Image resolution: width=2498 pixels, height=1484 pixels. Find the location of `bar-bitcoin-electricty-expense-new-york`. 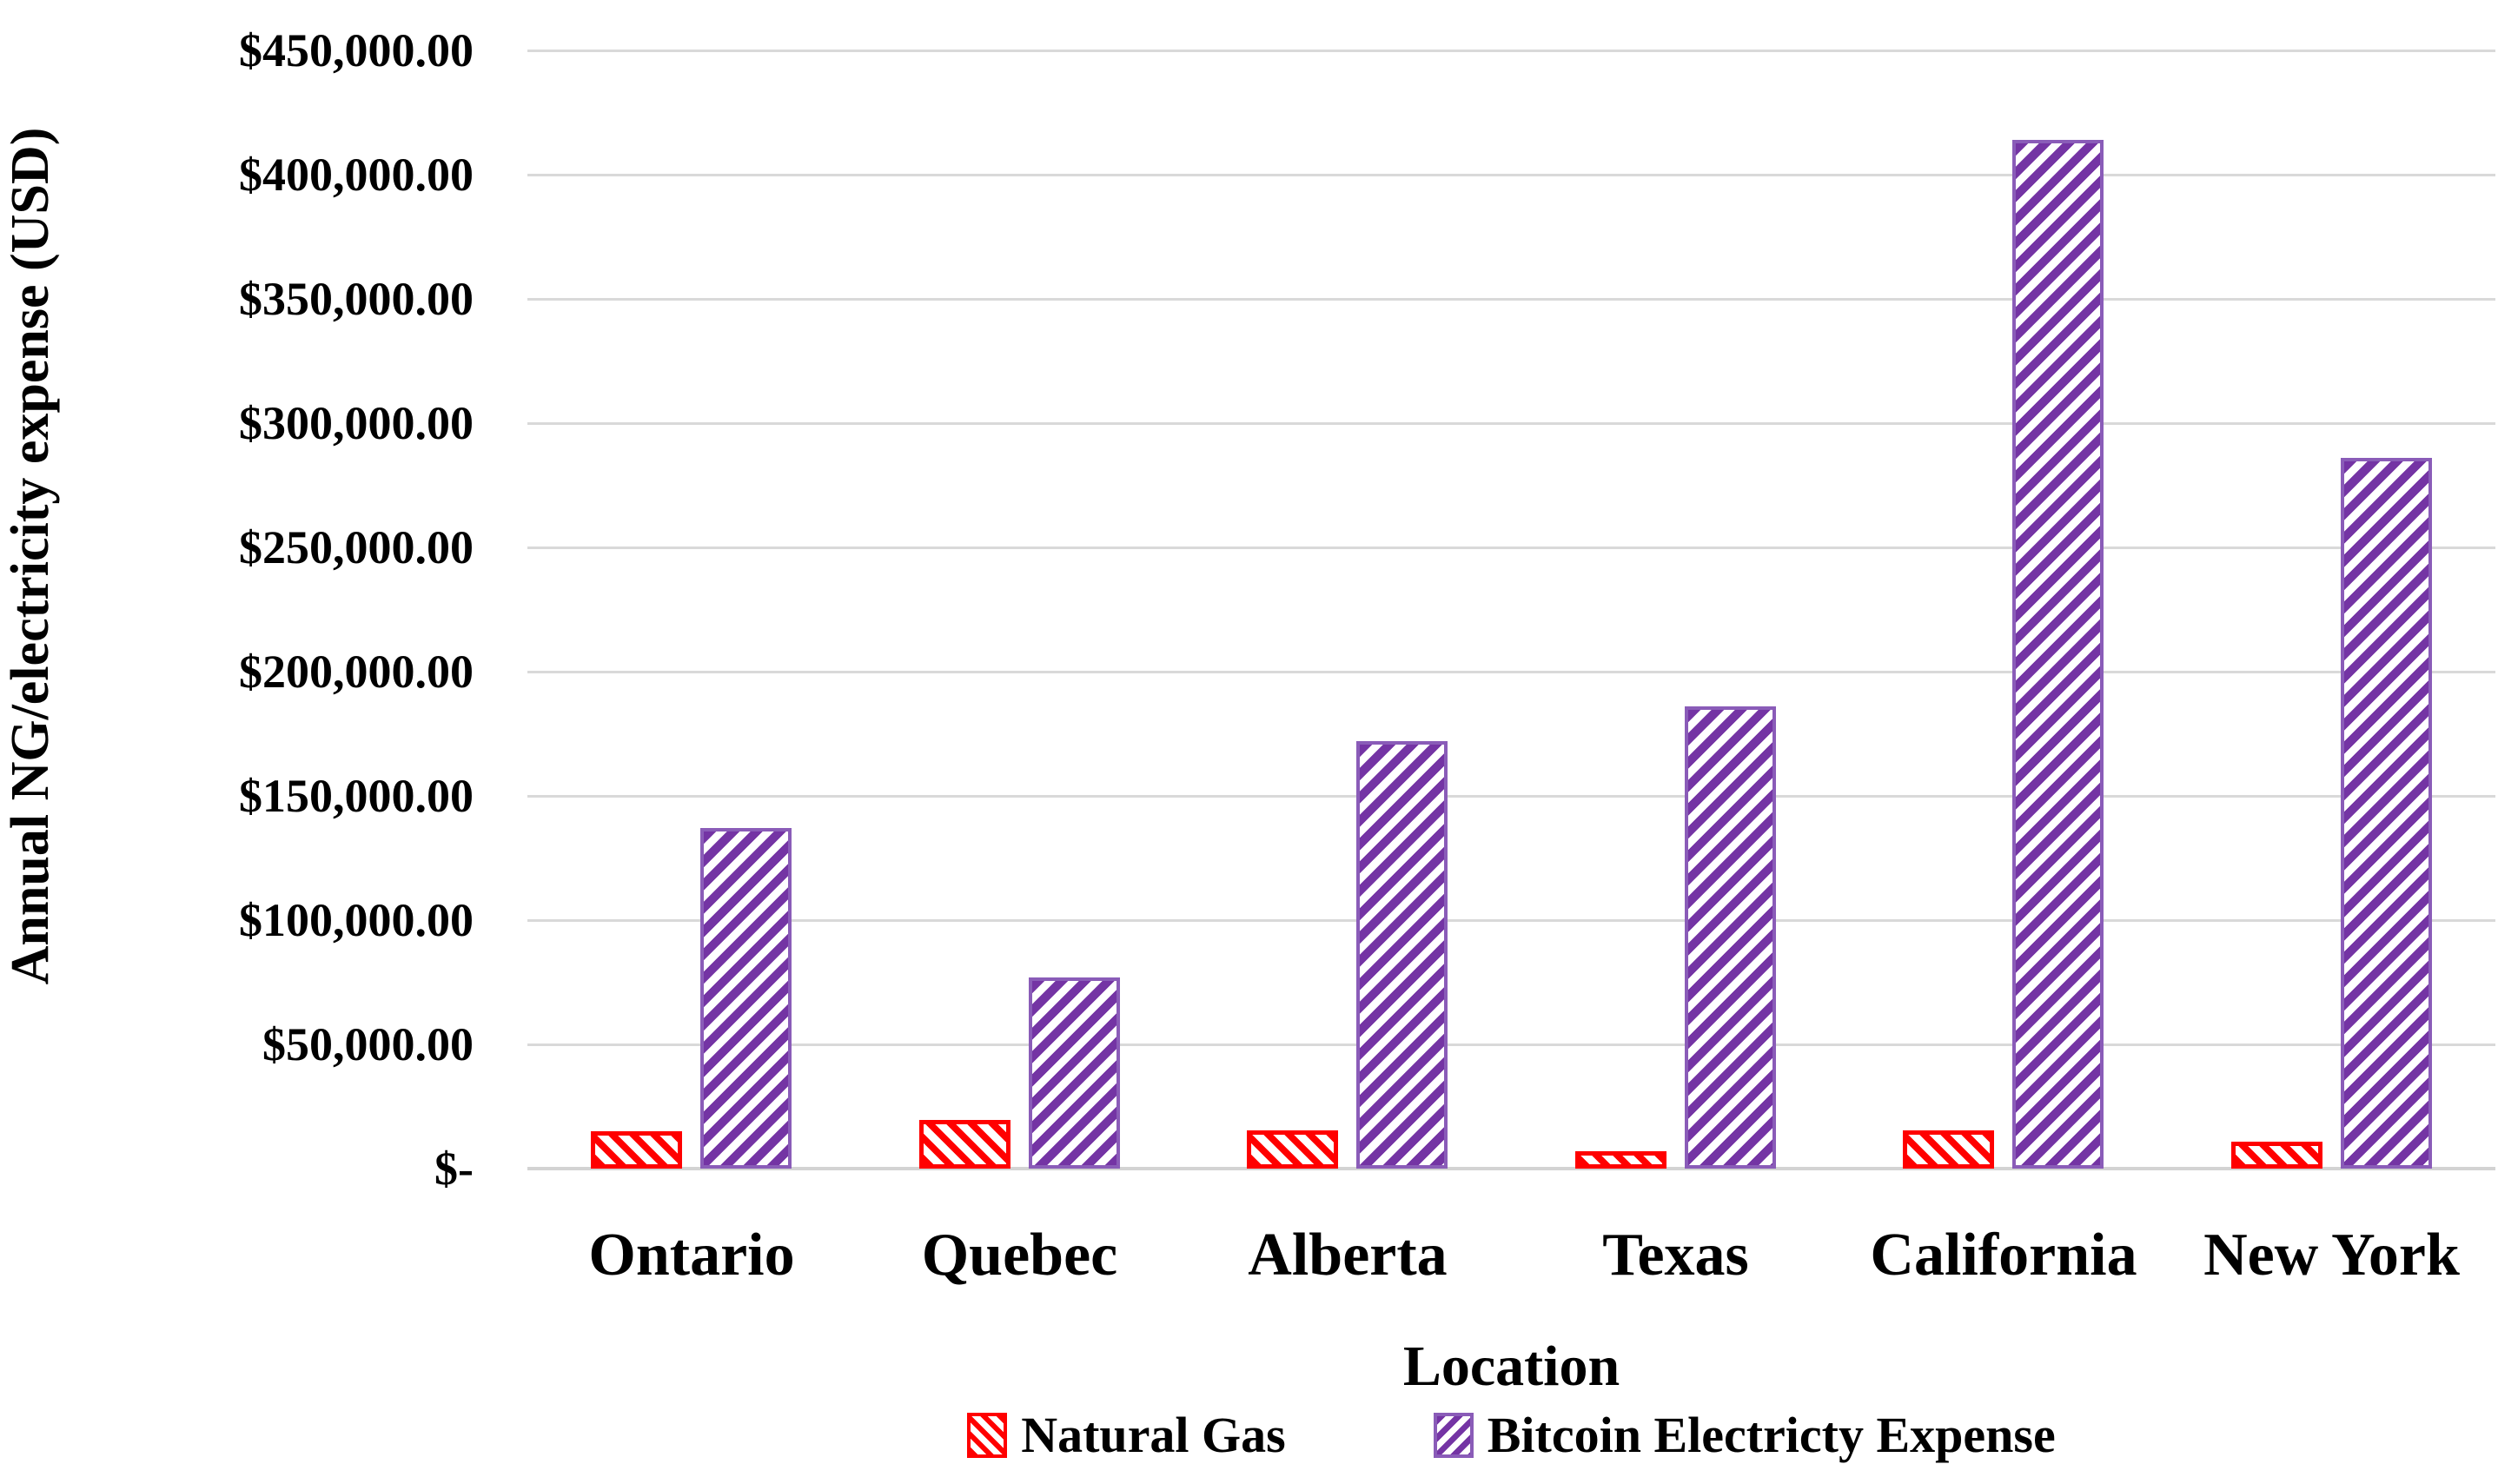

bar-bitcoin-electricty-expense-new-york is located at coordinates (2386, 813).